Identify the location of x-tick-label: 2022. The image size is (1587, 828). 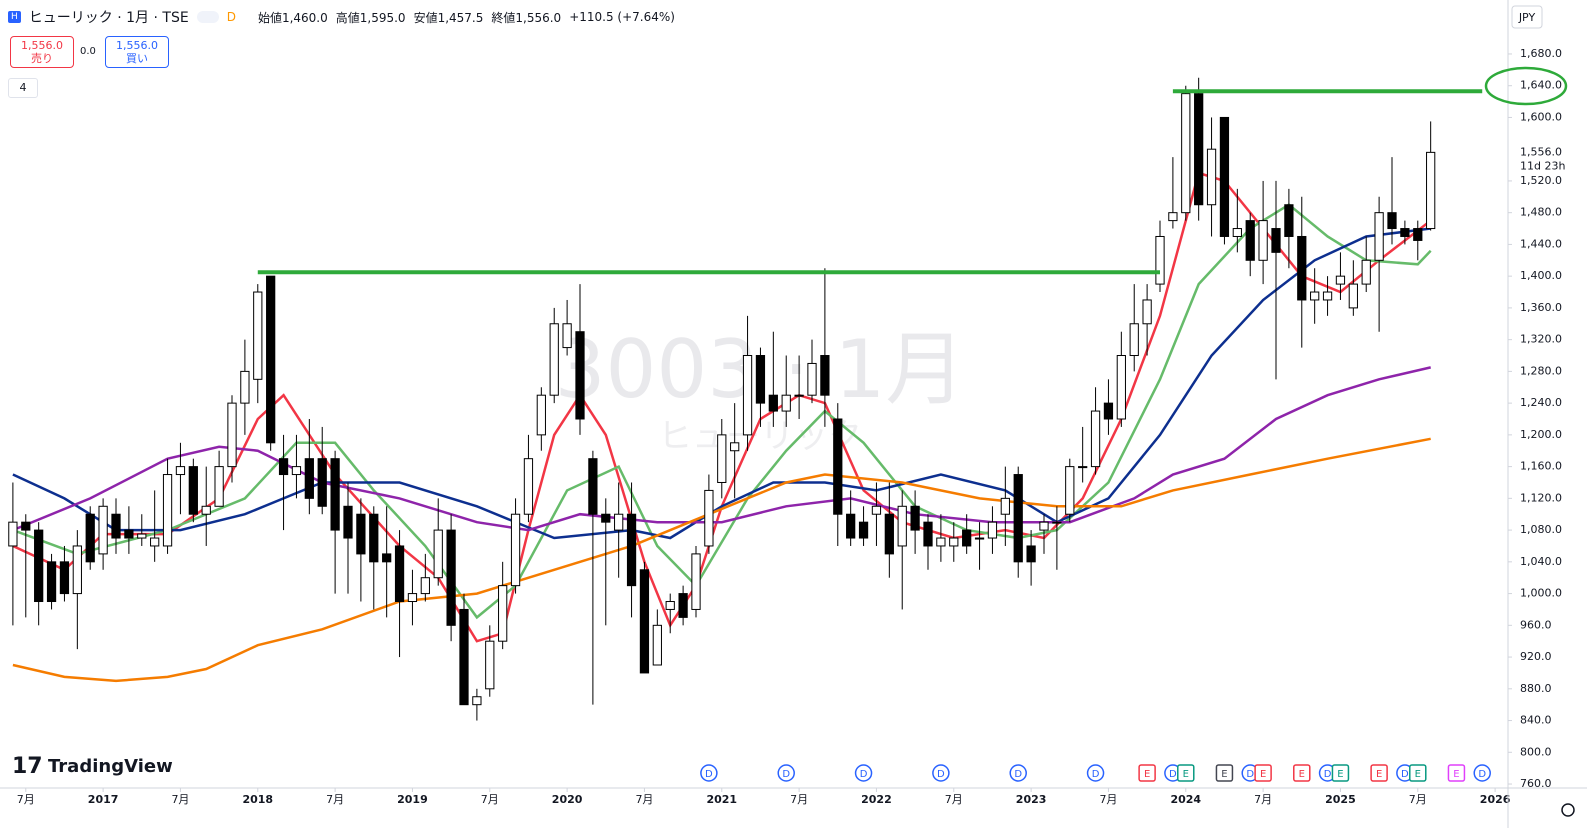
(876, 799).